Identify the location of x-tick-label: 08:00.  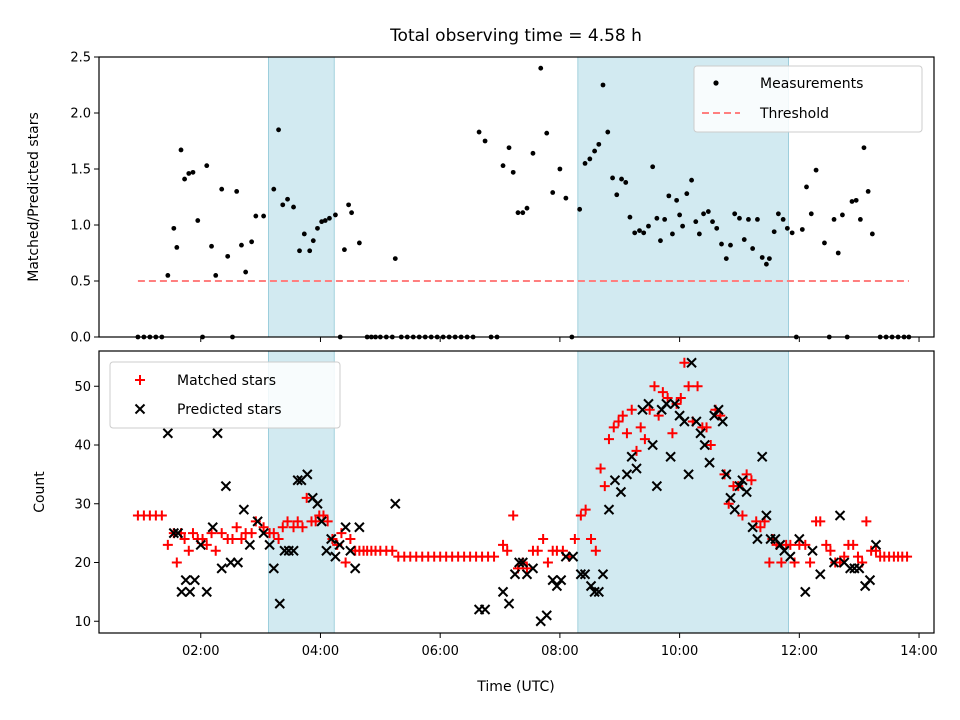
(559, 651).